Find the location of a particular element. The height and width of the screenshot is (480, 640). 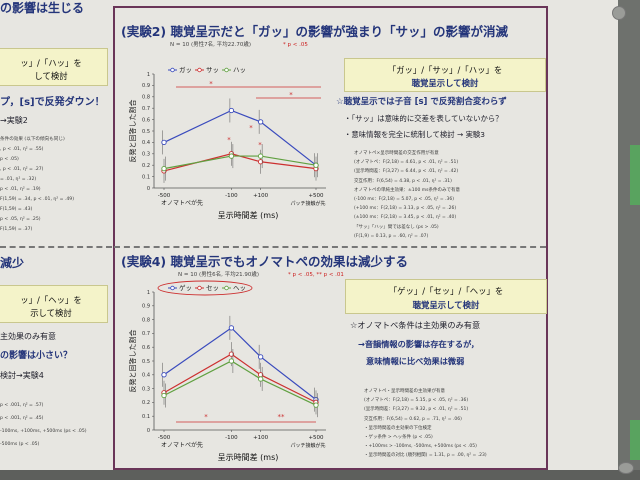

y-tick-label: 0.2 is located at coordinates (146, 403).